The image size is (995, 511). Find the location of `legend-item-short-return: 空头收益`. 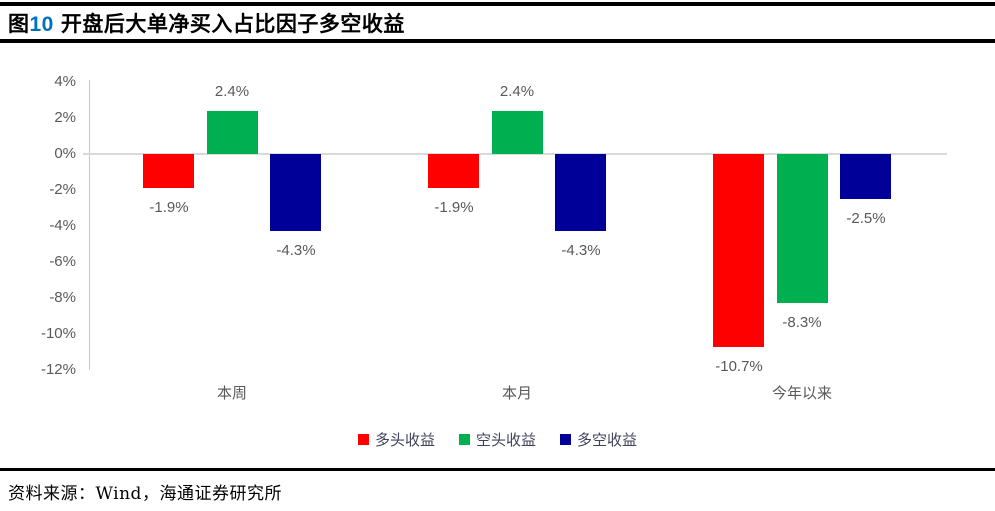

legend-item-short-return: 空头收益 is located at coordinates (497, 439).